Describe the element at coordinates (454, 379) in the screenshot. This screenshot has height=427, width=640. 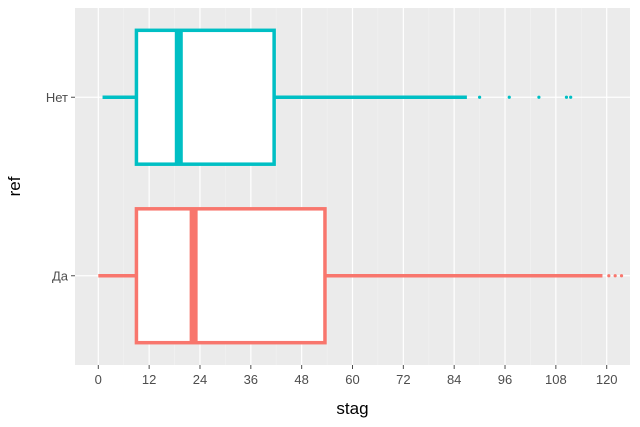
I see `x-tick-label: 84` at that location.